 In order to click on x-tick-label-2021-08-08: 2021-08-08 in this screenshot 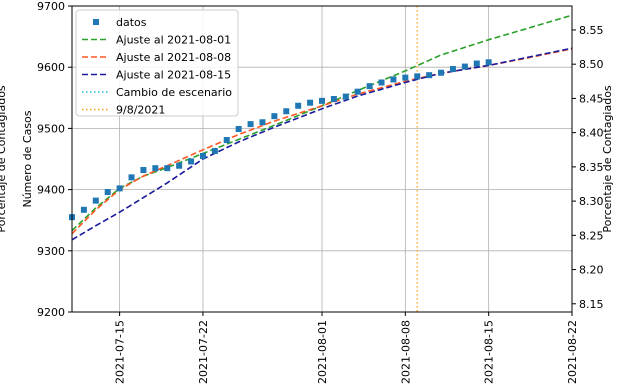, I will do `click(405, 352)`.